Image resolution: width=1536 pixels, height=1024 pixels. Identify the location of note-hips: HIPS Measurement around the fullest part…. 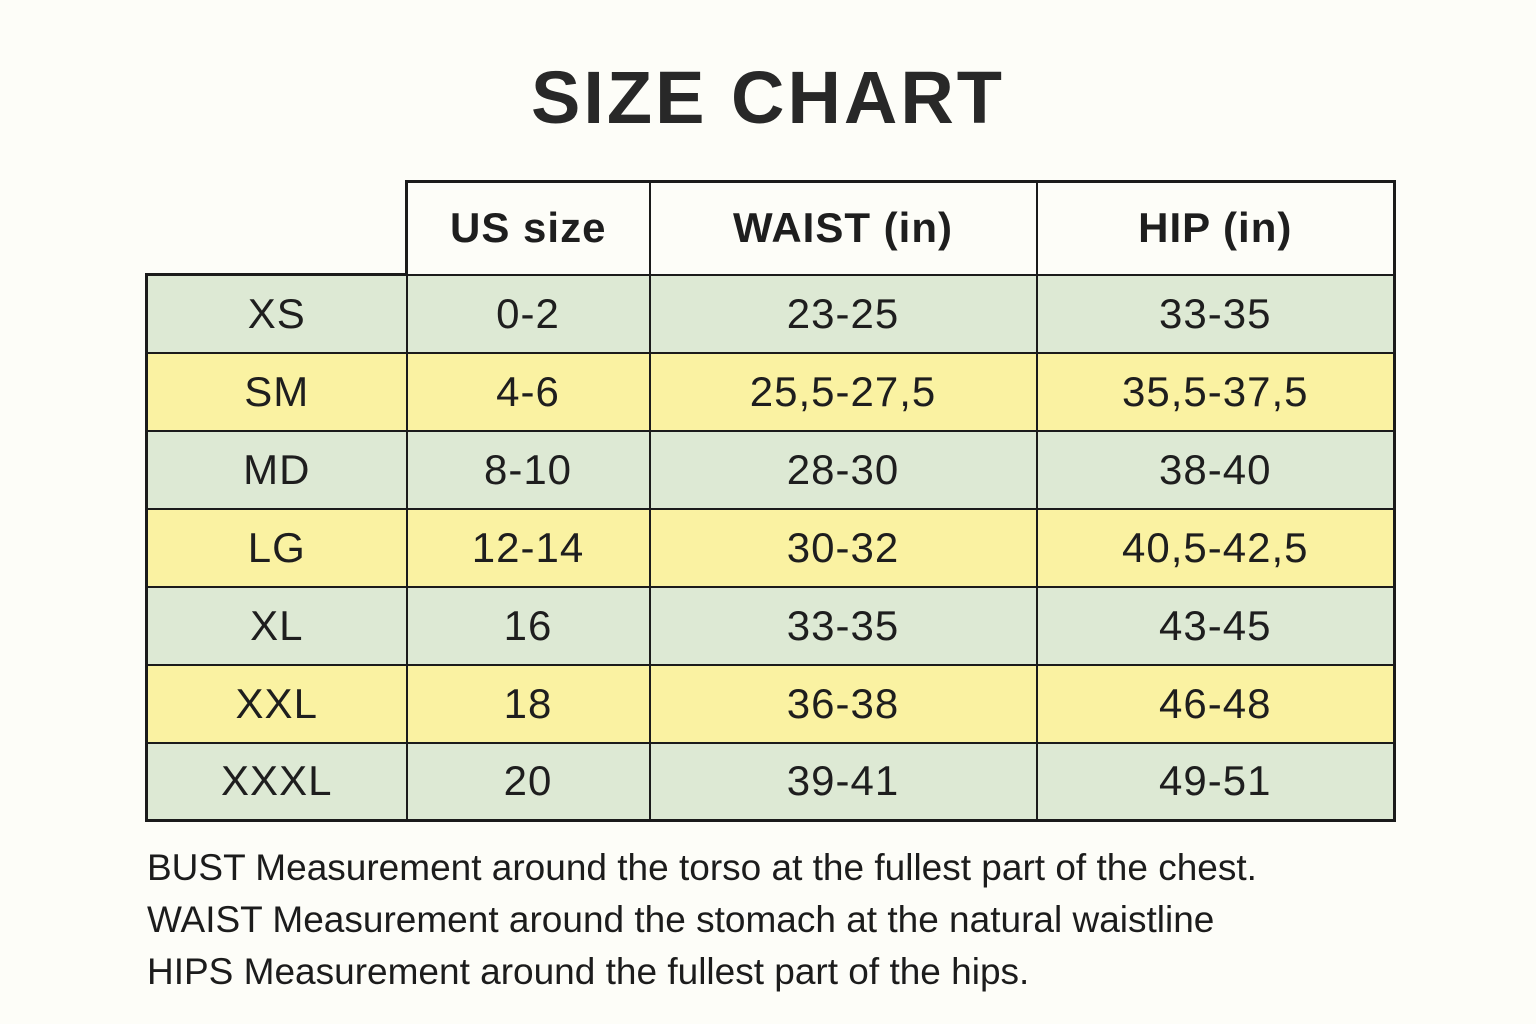
(588, 971).